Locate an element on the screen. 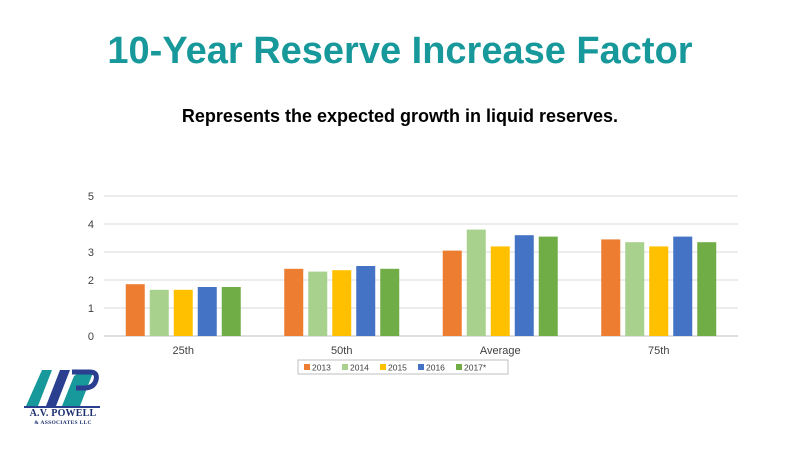  legend-label: 2013 is located at coordinates (321, 368).